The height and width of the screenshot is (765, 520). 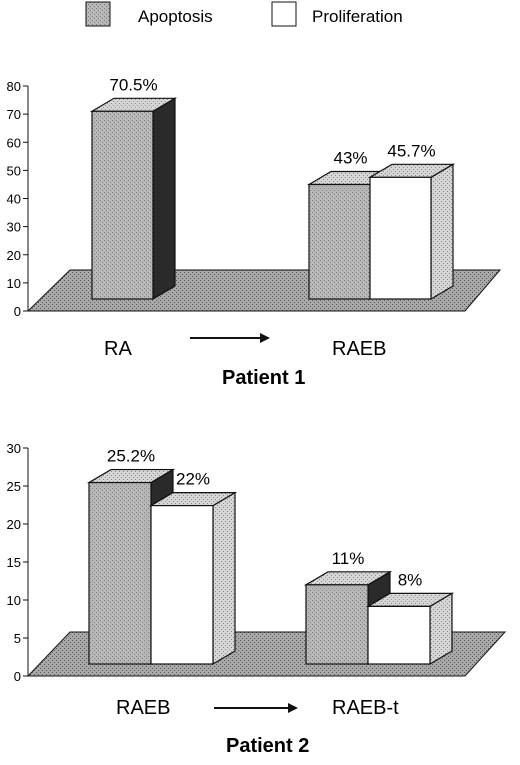 What do you see at coordinates (164, 199) in the screenshot?
I see `bar-side-apoptosis` at bounding box center [164, 199].